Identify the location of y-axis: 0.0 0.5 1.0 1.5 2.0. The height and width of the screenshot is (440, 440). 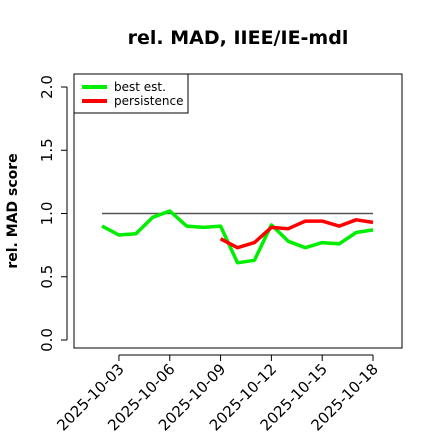
(53, 213).